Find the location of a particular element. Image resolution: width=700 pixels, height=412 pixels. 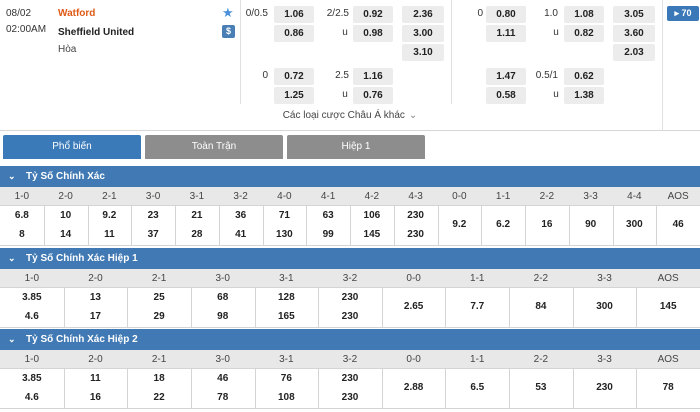

more-asian-bets-label: Các loại cược Châu Á khác is located at coordinates (343, 115).